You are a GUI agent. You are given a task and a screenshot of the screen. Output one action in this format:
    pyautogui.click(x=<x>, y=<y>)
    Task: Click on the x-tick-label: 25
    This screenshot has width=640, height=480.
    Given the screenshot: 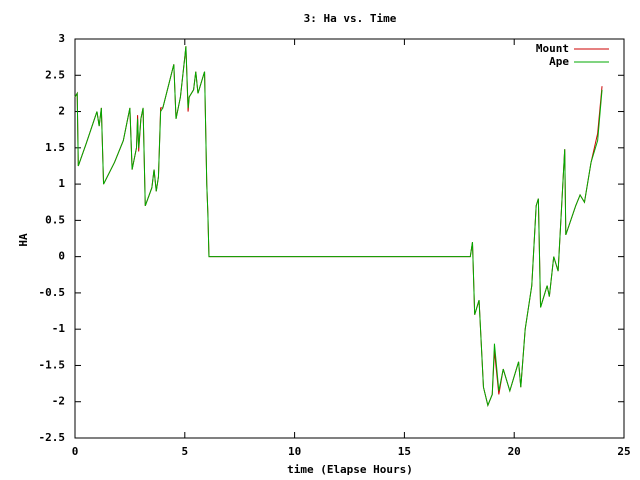 What is the action you would take?
    pyautogui.click(x=623, y=451)
    